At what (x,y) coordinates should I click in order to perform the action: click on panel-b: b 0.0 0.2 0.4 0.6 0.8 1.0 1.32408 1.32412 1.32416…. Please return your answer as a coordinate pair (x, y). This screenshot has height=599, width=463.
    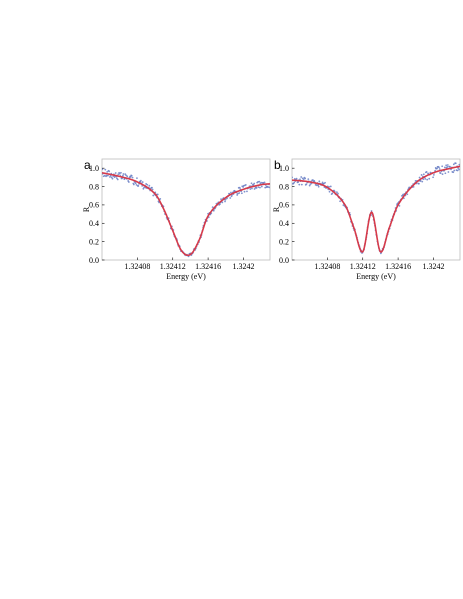
    Looking at the image, I should click on (366, 219).